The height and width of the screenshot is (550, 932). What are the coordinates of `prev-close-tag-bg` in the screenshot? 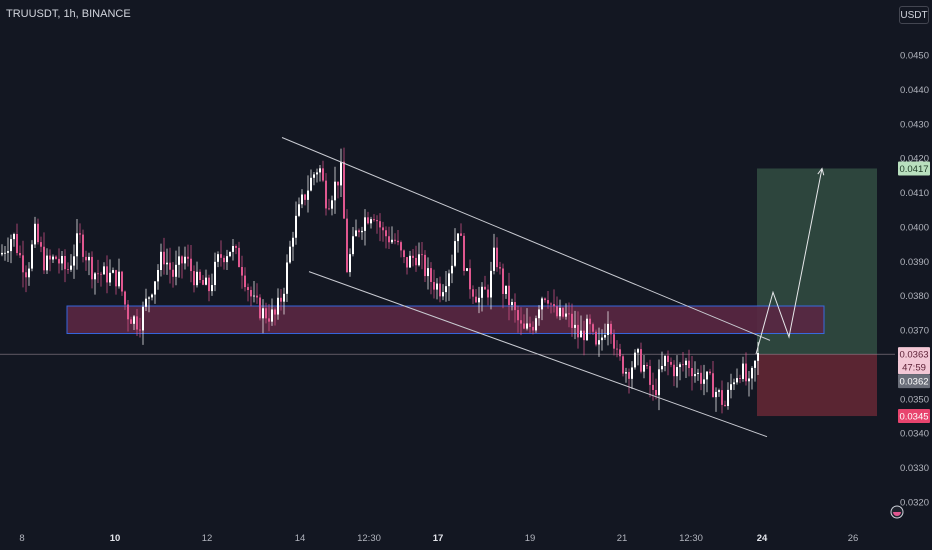 It's located at (914, 381).